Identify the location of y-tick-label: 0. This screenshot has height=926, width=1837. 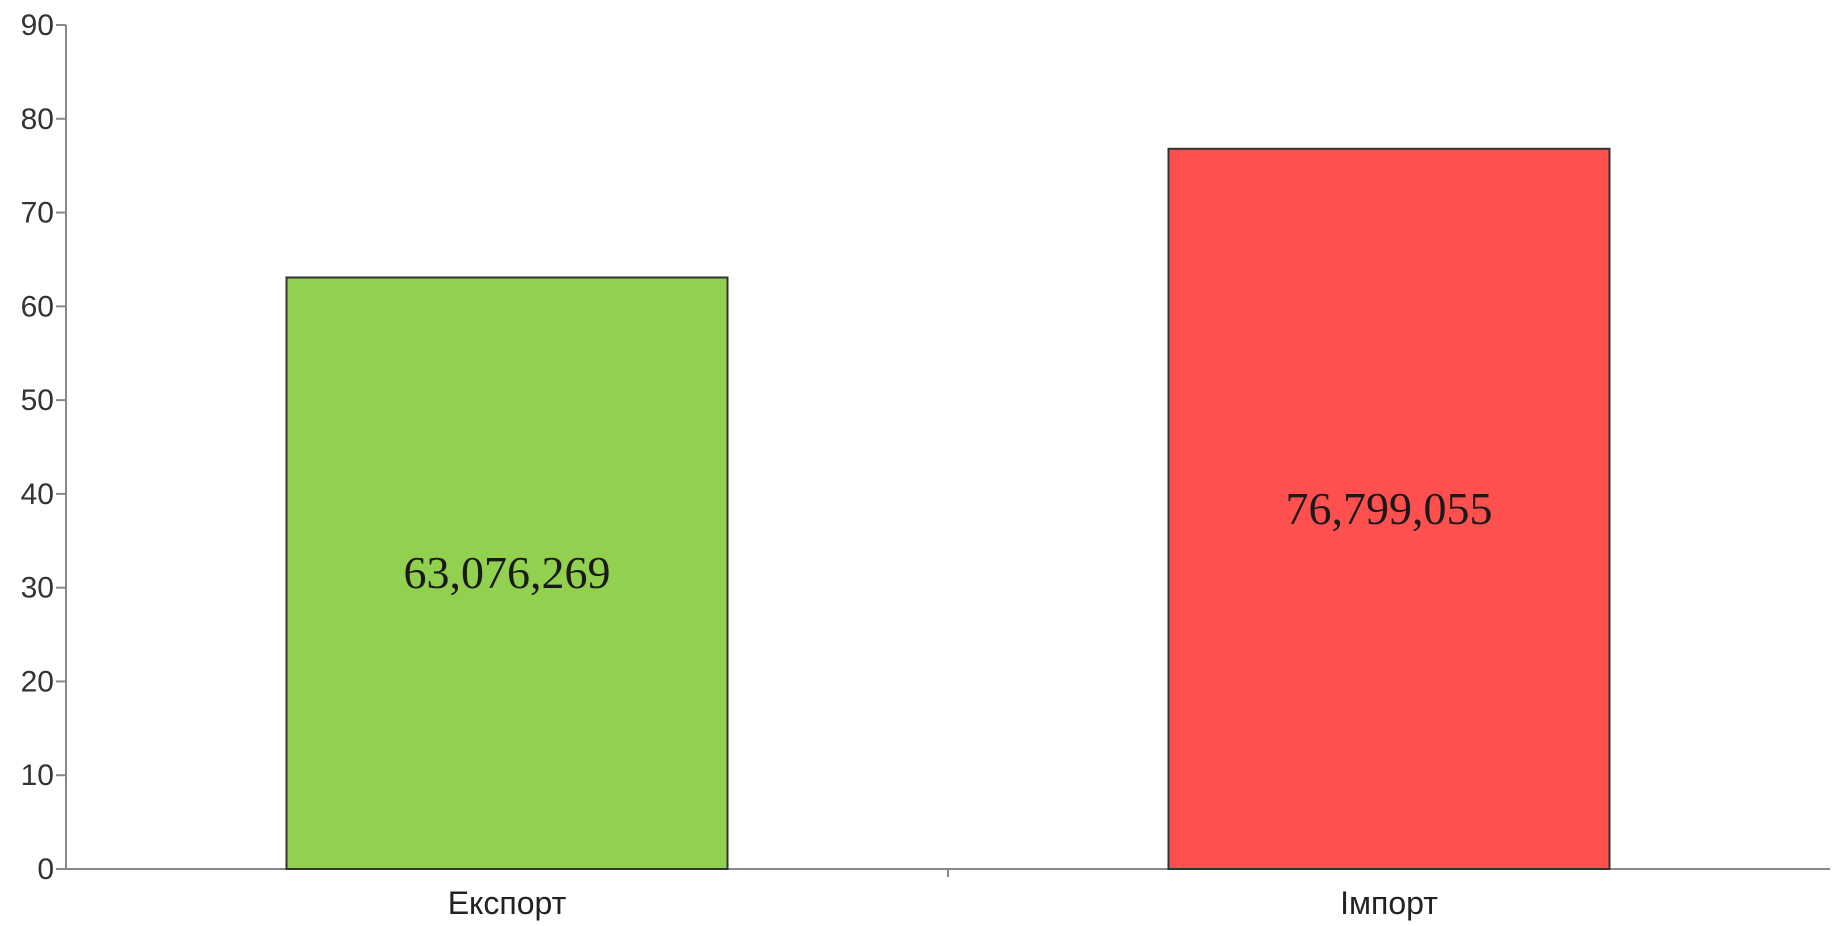
(45, 869).